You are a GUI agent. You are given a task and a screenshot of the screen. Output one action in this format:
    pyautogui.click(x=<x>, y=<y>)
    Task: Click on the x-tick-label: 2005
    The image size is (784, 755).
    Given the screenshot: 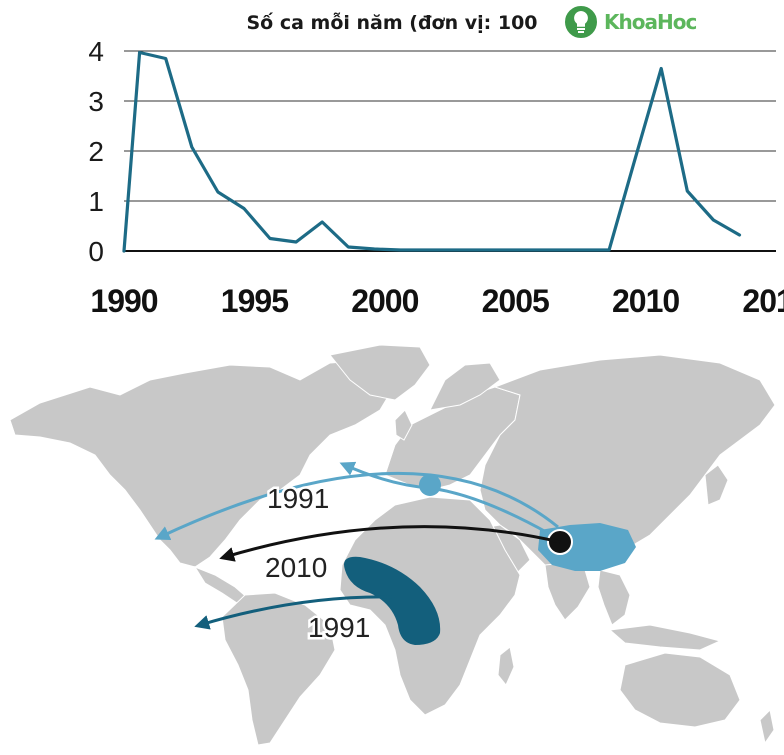 What is the action you would take?
    pyautogui.click(x=515, y=301)
    